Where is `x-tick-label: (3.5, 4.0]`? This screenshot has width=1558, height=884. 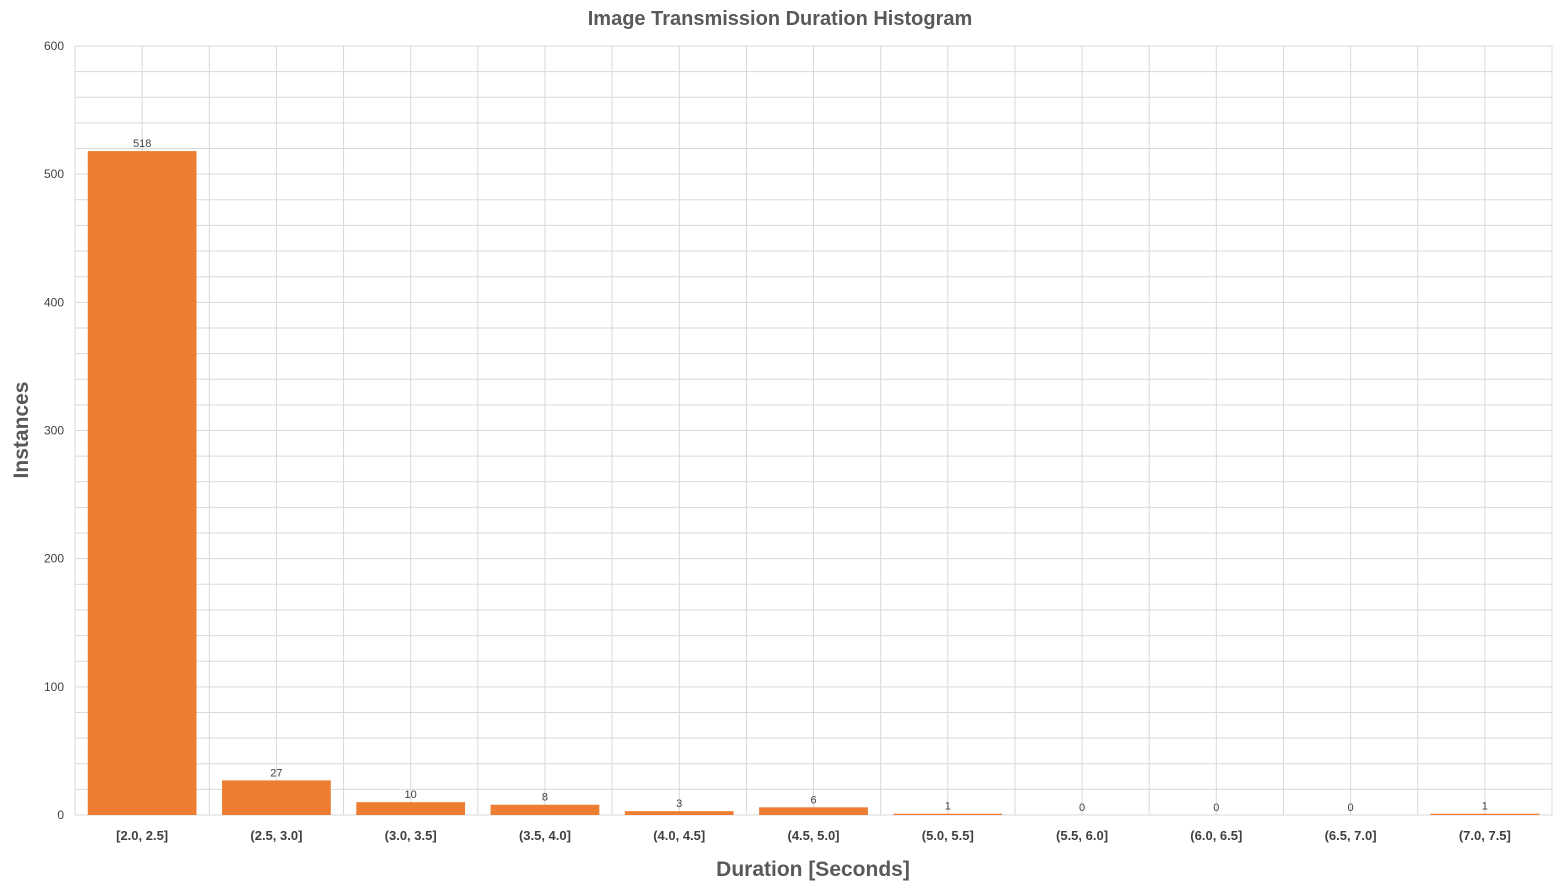
x-tick-label: (3.5, 4.0] is located at coordinates (545, 835).